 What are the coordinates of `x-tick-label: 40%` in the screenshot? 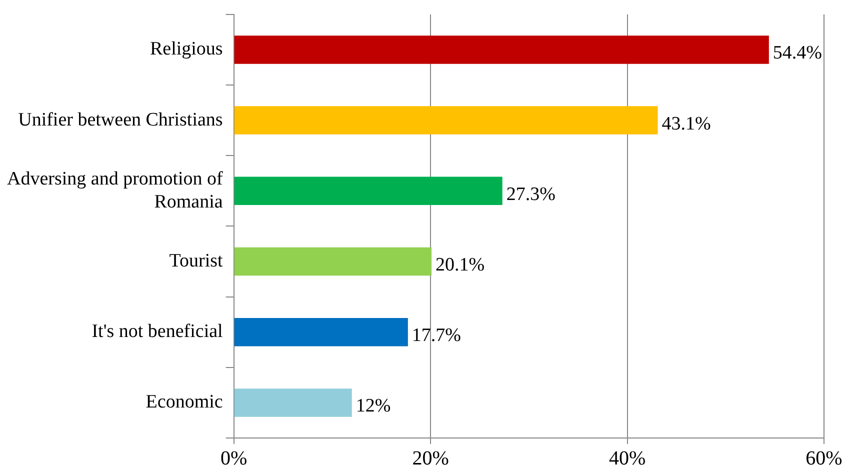 It's located at (627, 458).